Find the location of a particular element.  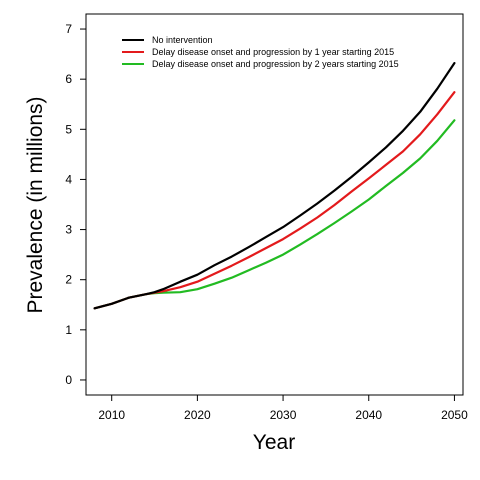

x-tick-label: 2010 is located at coordinates (111, 415).